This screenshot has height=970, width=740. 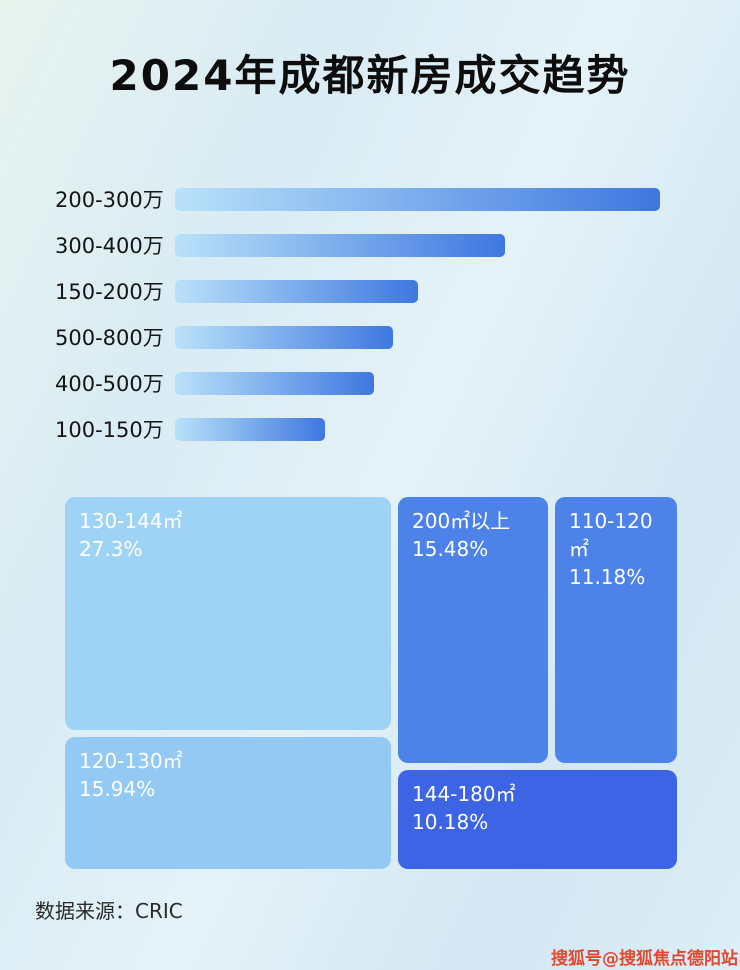 I want to click on bar-row: 150-200万, so click(x=370, y=291).